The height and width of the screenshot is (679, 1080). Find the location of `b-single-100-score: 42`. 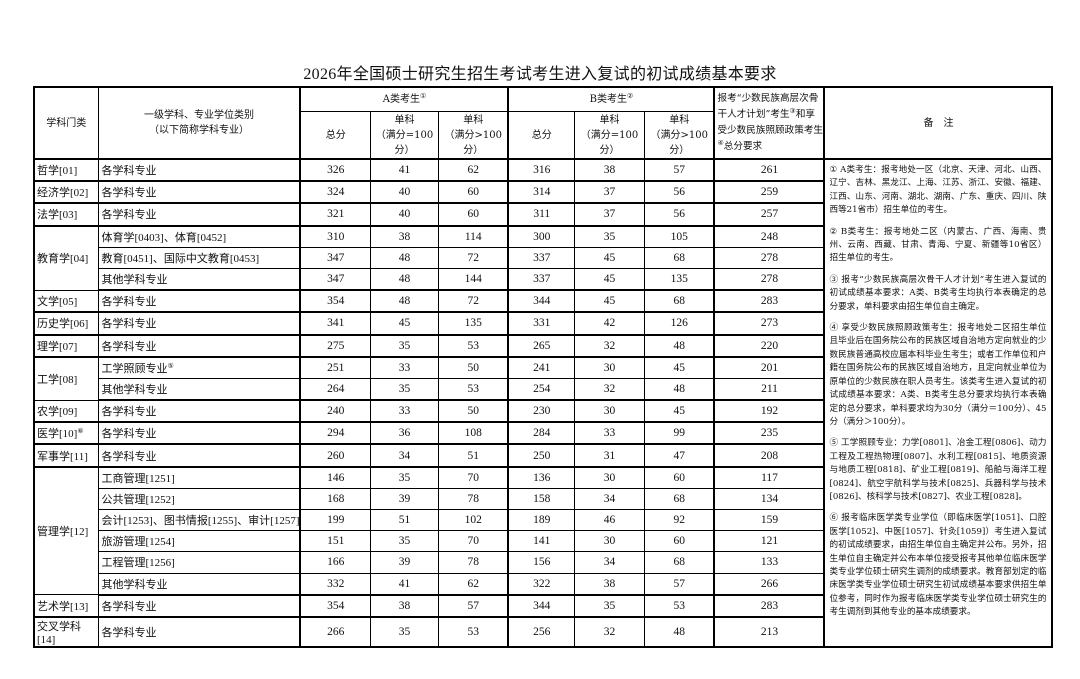

b-single-100-score: 42 is located at coordinates (609, 323).